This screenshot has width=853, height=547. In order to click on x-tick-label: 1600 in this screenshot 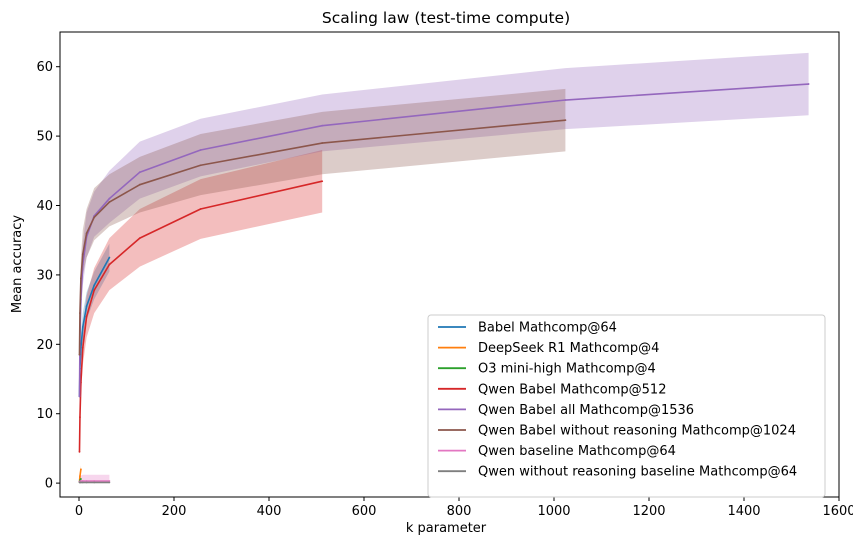, I will do `click(837, 511)`.